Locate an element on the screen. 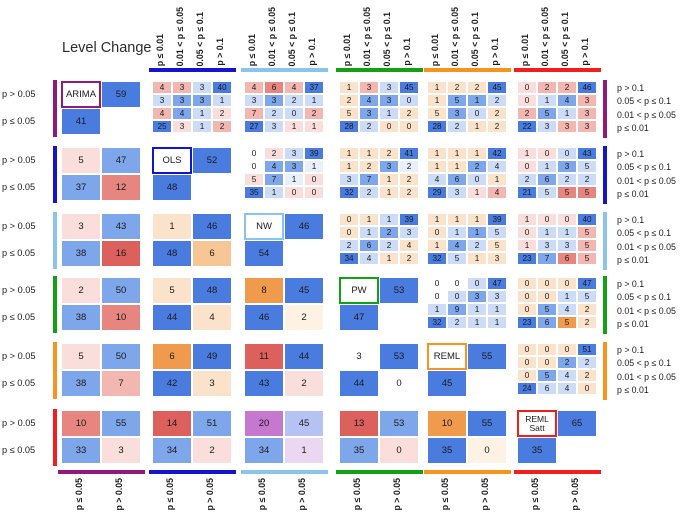 The width and height of the screenshot is (685, 520). matrix-cell: 40 is located at coordinates (222, 87).